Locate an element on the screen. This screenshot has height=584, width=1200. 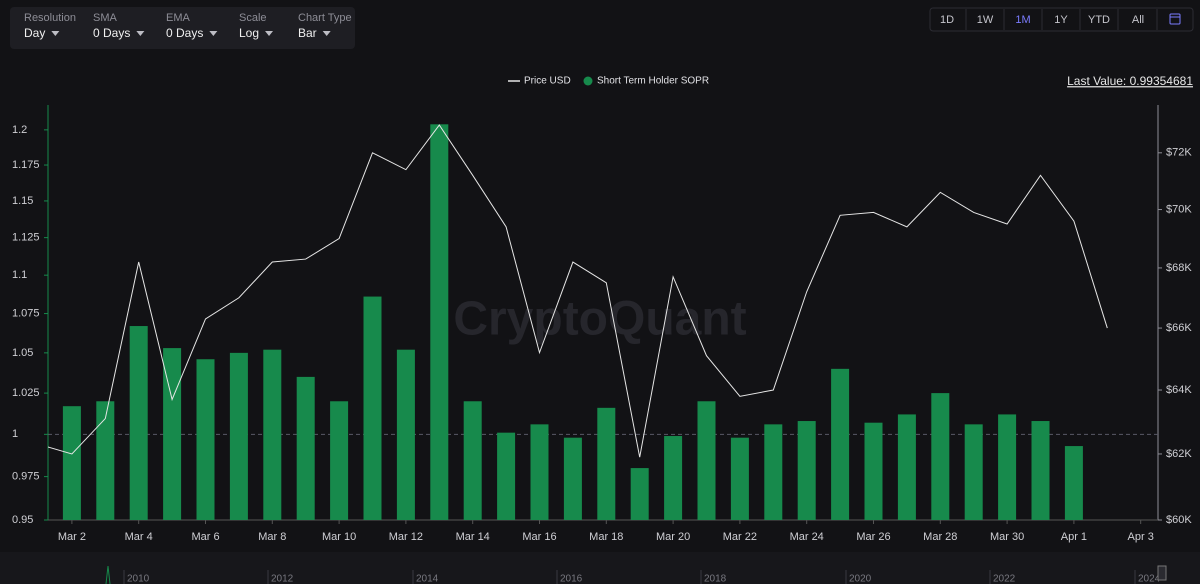
dropdown-value: Log is located at coordinates (249, 33).